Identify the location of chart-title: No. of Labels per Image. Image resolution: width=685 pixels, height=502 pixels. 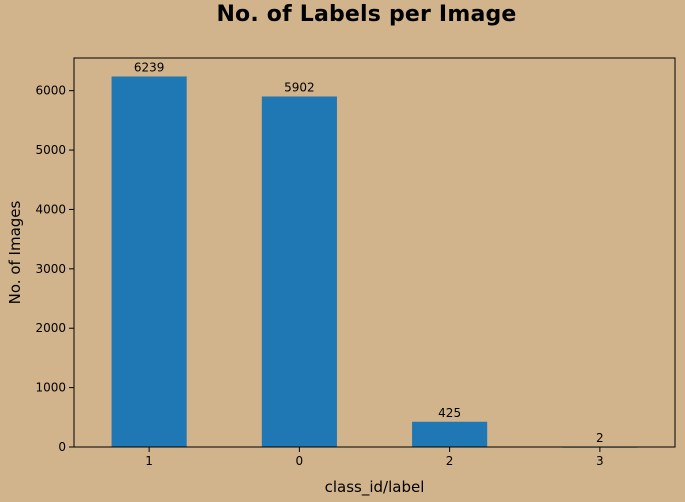
(366, 14).